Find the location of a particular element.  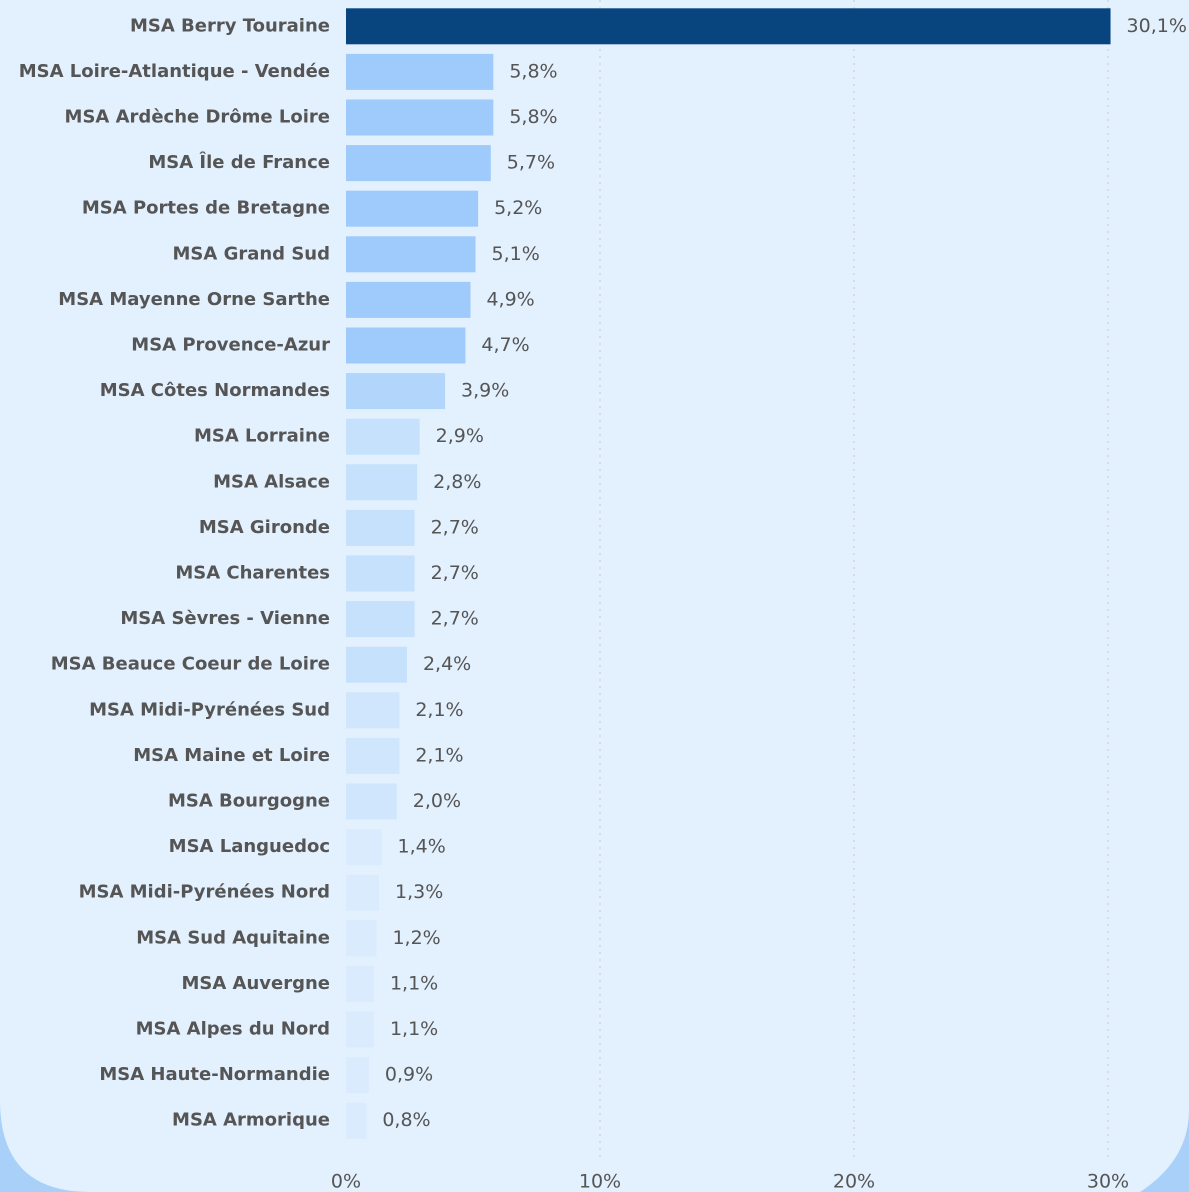

value-label: 4,7% is located at coordinates (505, 345).